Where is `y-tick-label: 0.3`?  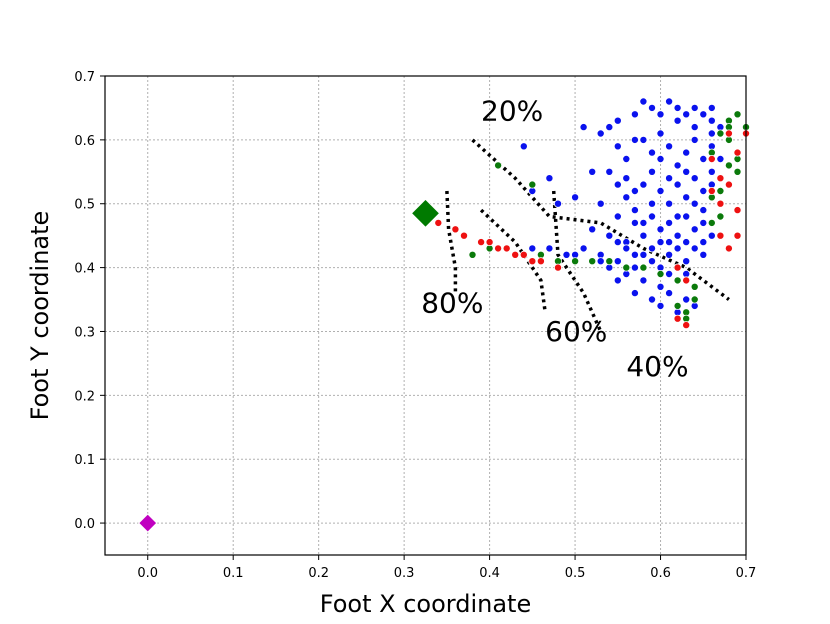 y-tick-label: 0.3 is located at coordinates (84, 332).